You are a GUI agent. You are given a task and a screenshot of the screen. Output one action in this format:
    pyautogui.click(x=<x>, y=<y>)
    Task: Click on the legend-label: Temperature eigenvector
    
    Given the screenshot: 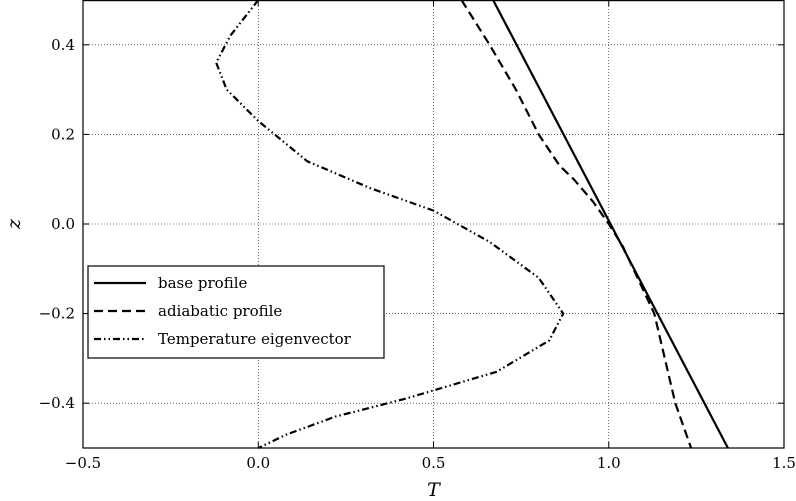 What is the action you would take?
    pyautogui.click(x=255, y=339)
    